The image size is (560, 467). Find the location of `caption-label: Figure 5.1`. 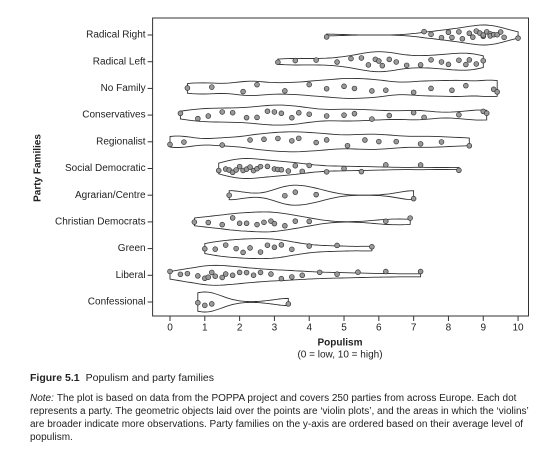

caption-label: Figure 5.1 is located at coordinates (55, 378).